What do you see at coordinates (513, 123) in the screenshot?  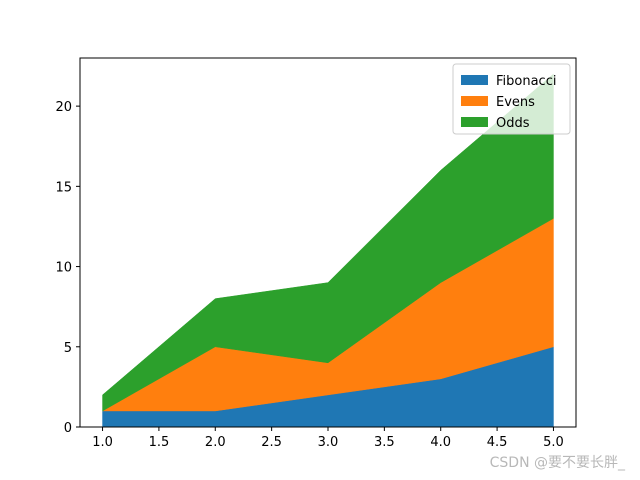 I see `legend-label-odds: Odds` at bounding box center [513, 123].